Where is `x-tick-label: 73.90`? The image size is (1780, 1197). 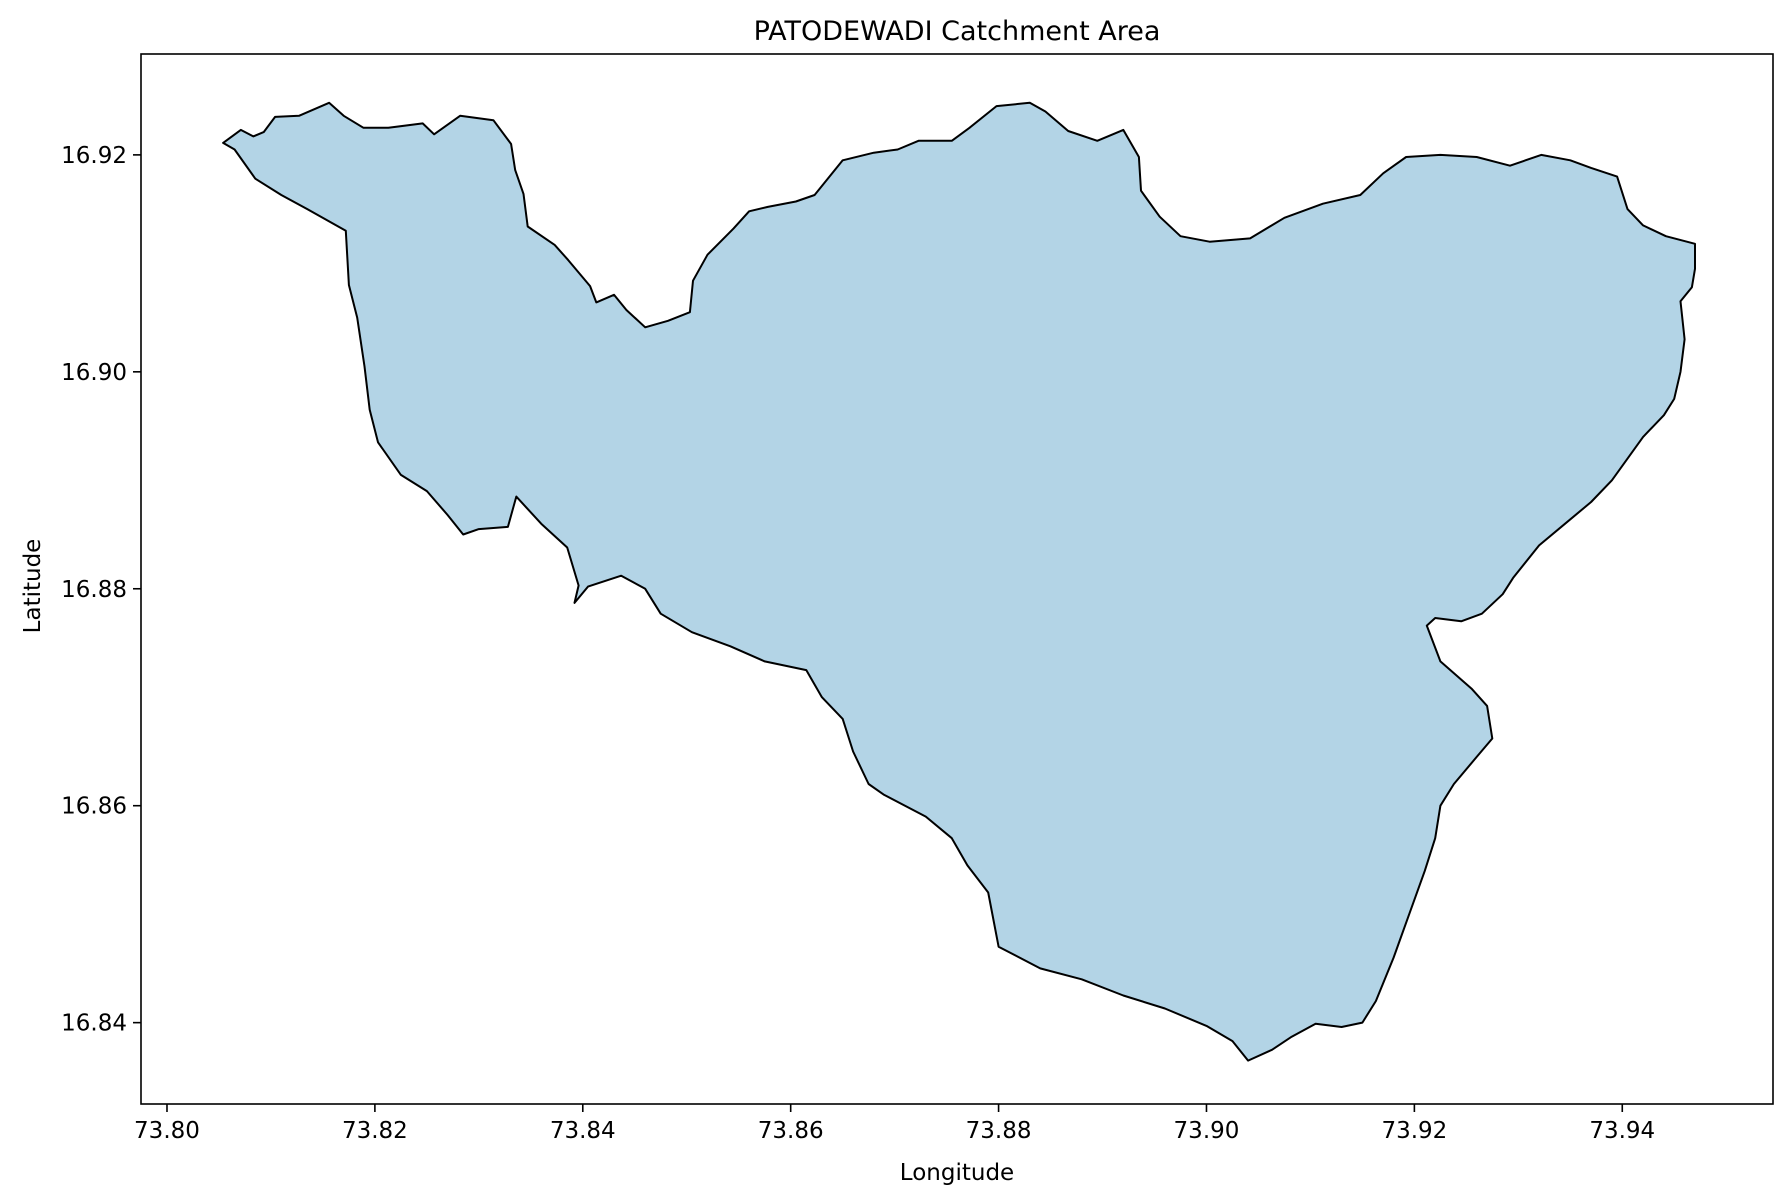 x-tick-label: 73.90 is located at coordinates (1207, 1131).